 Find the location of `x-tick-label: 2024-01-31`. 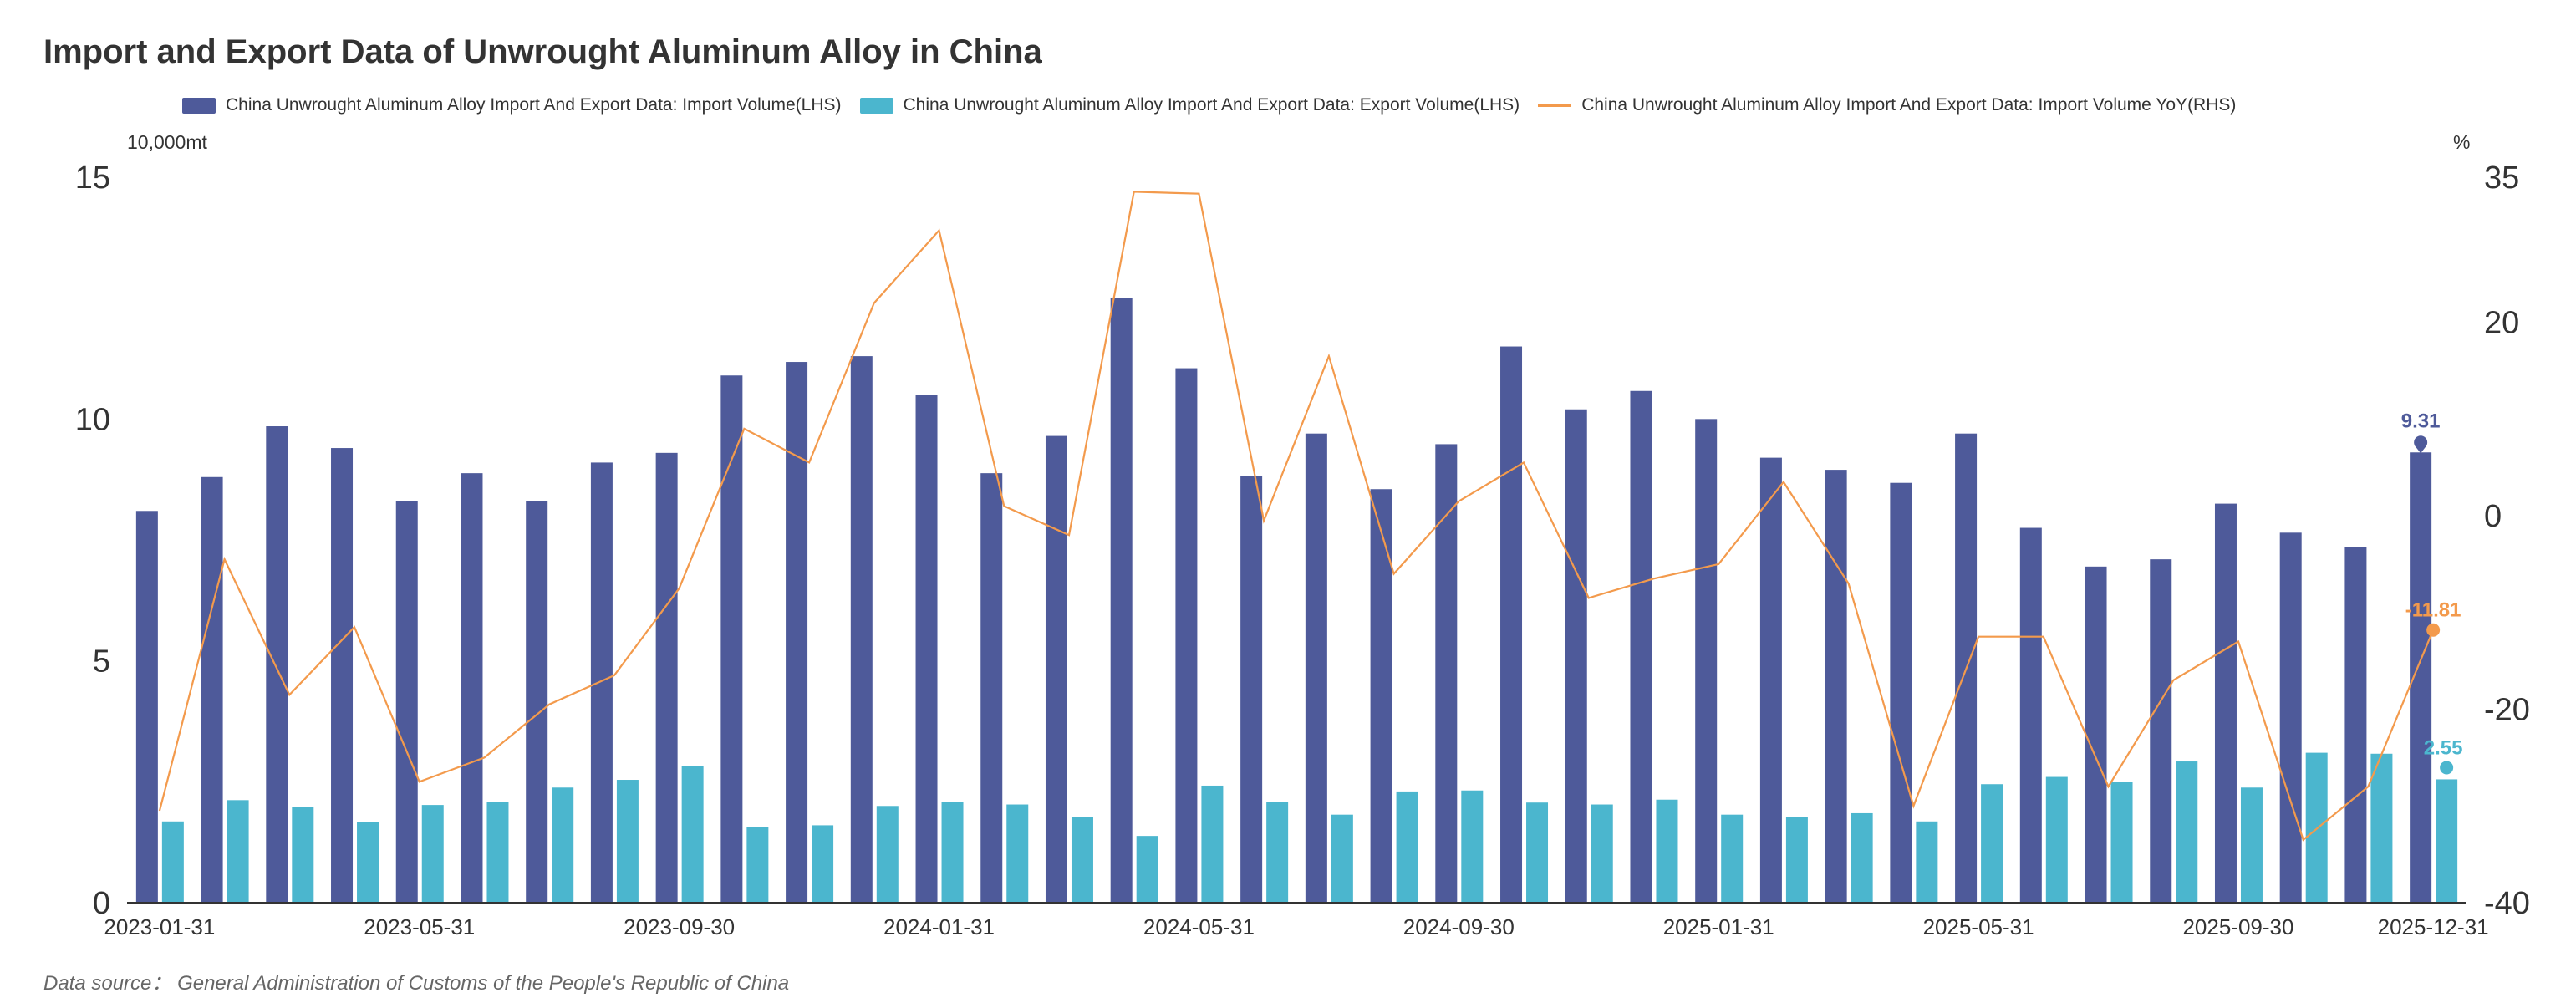

x-tick-label: 2024-01-31 is located at coordinates (939, 927).